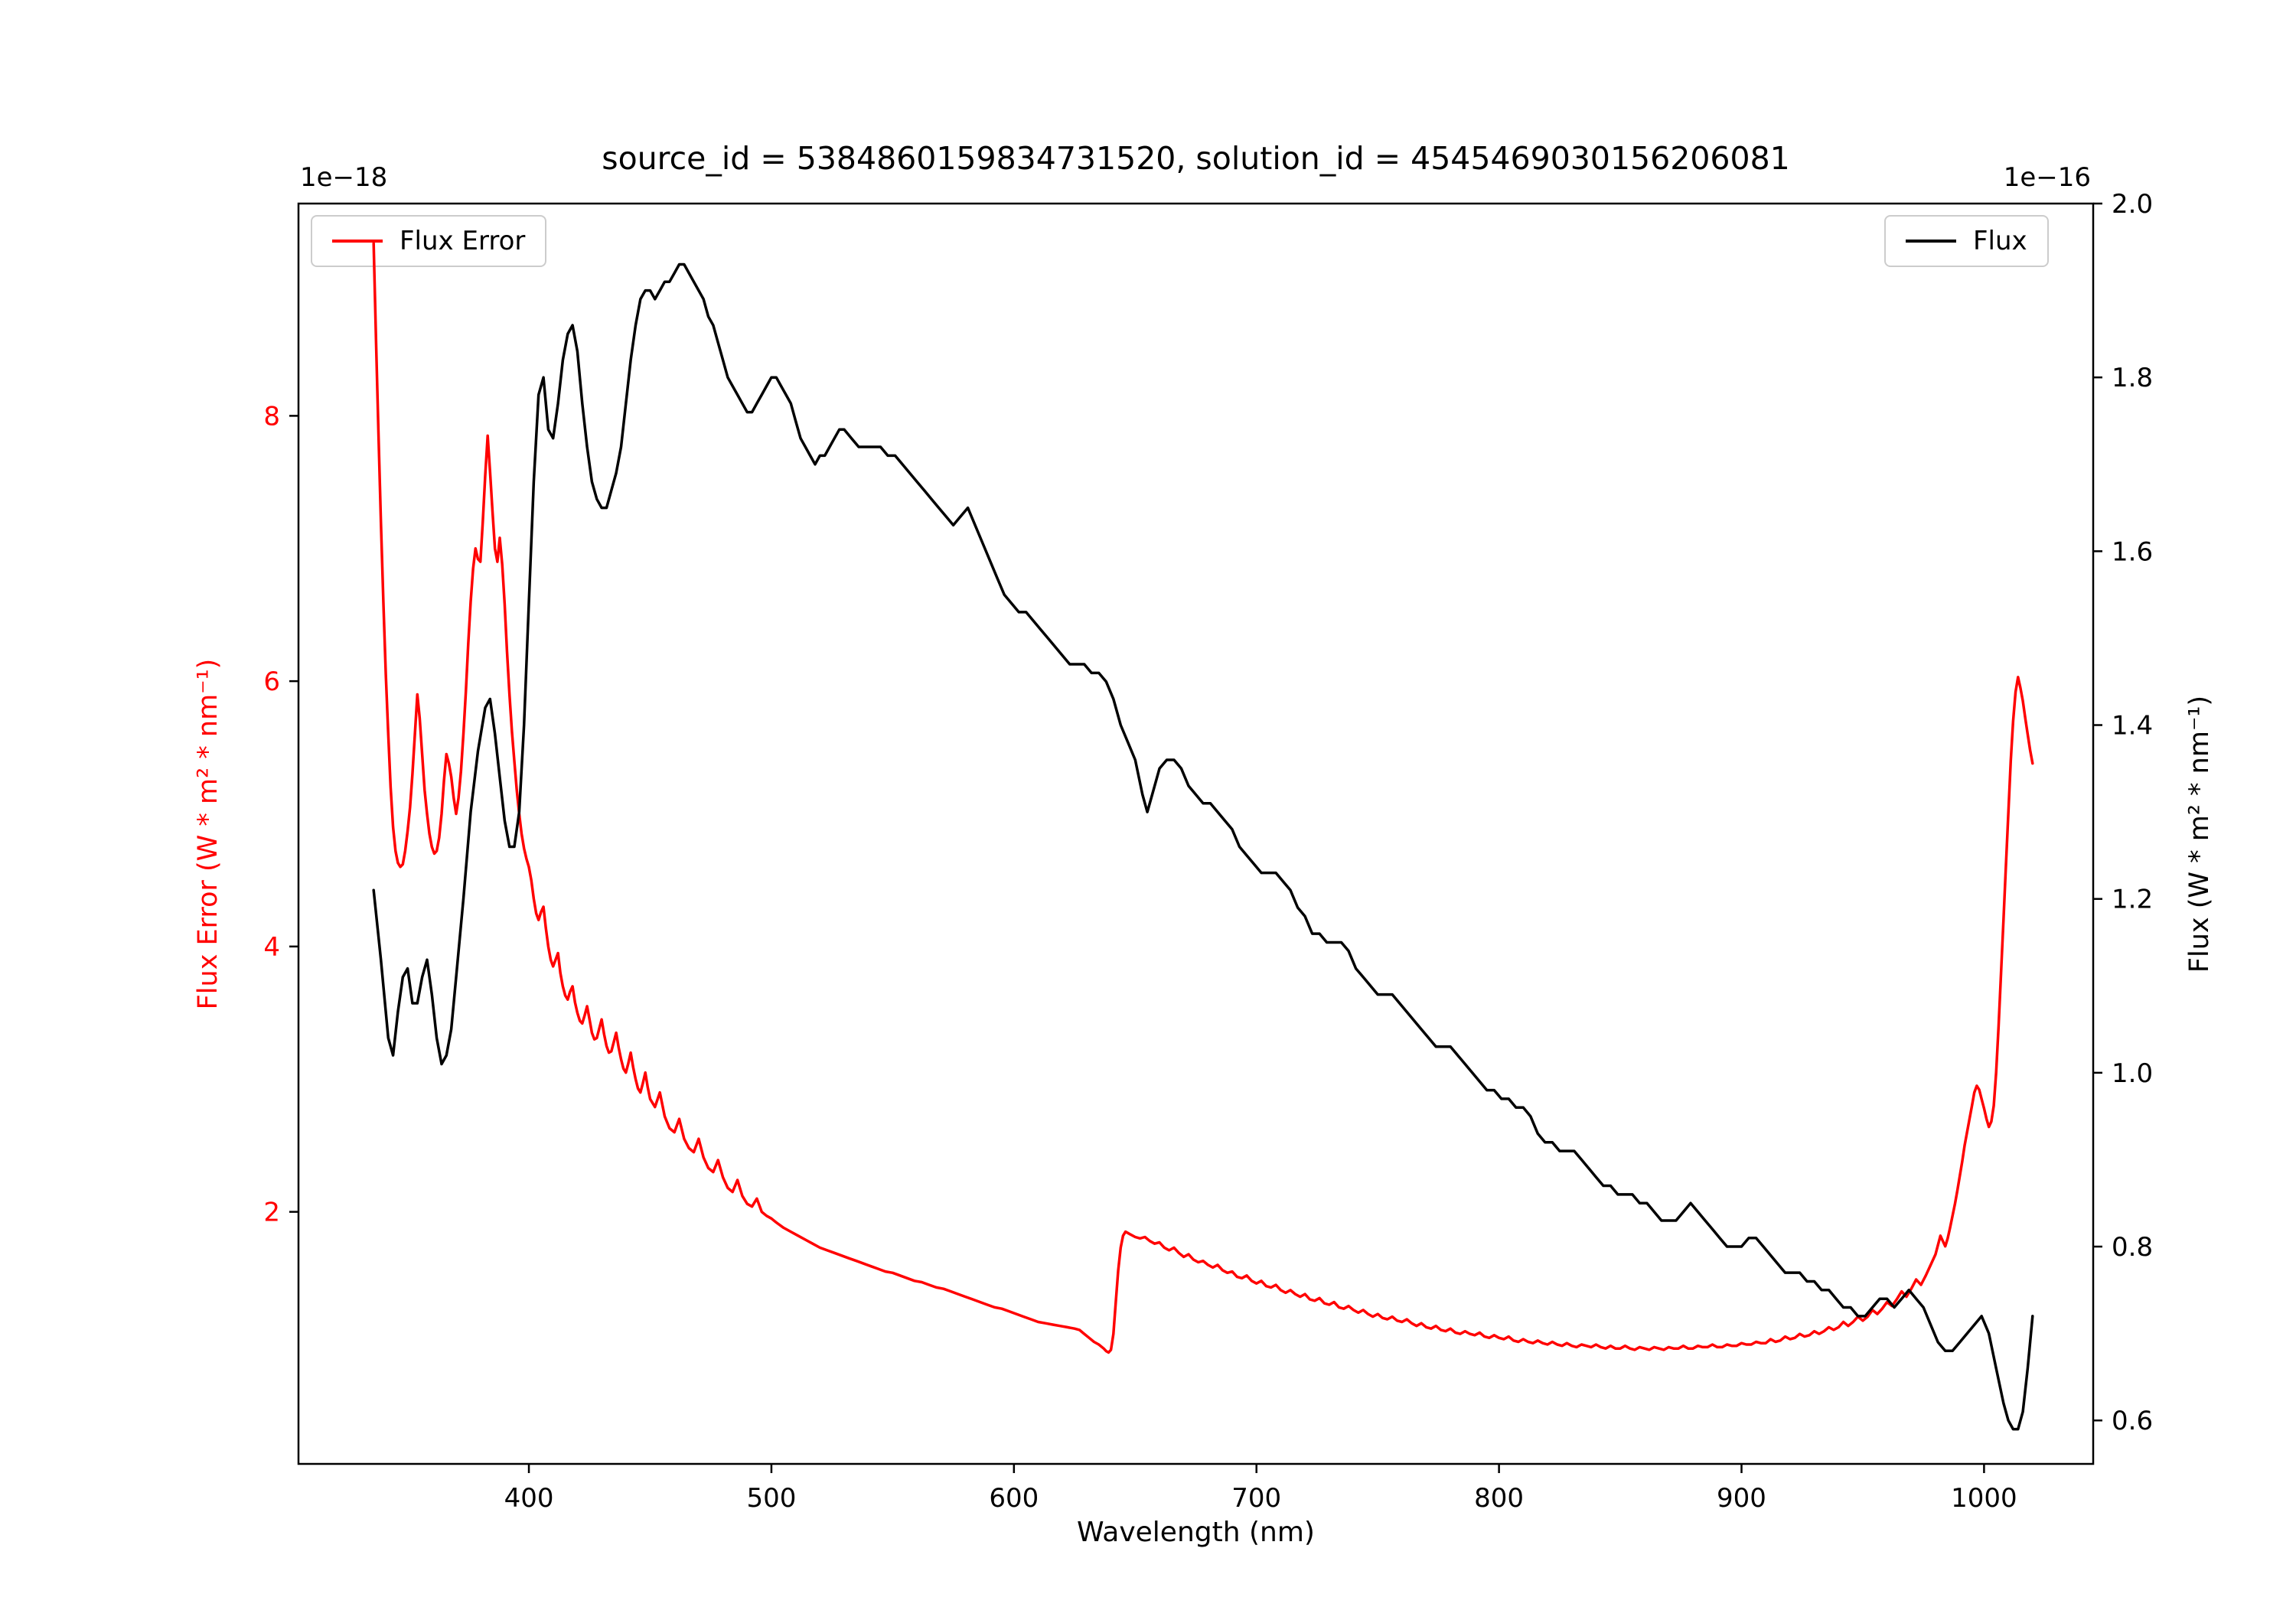 The height and width of the screenshot is (1607, 2296). I want to click on flux-legend-line-icon, so click(1931, 242).